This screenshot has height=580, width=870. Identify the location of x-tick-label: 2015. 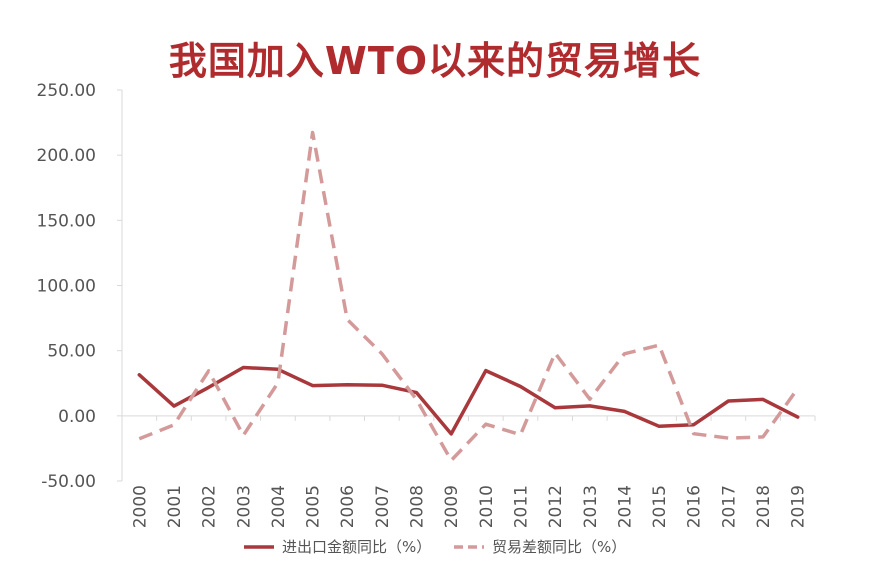
(660, 506).